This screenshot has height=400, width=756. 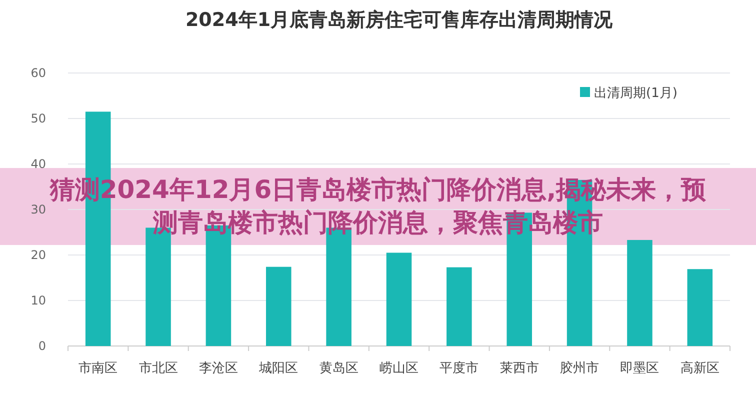 I want to click on x-tick-label: 黄岛区, so click(x=338, y=368).